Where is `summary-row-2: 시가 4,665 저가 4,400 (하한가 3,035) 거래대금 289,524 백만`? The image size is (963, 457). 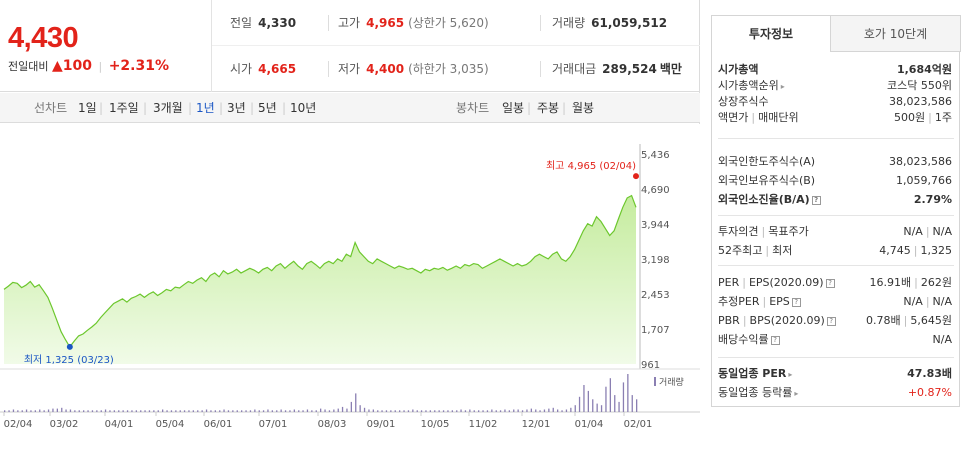 summary-row-2: 시가 4,665 저가 4,400 (하한가 3,035) 거래대금 289,524 백만 is located at coordinates (456, 69).